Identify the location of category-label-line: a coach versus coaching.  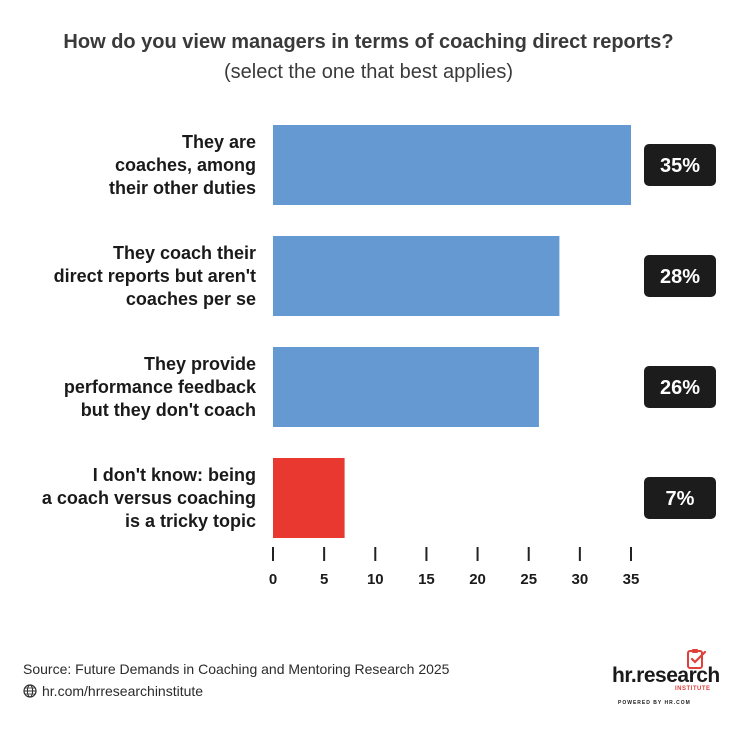
(149, 498).